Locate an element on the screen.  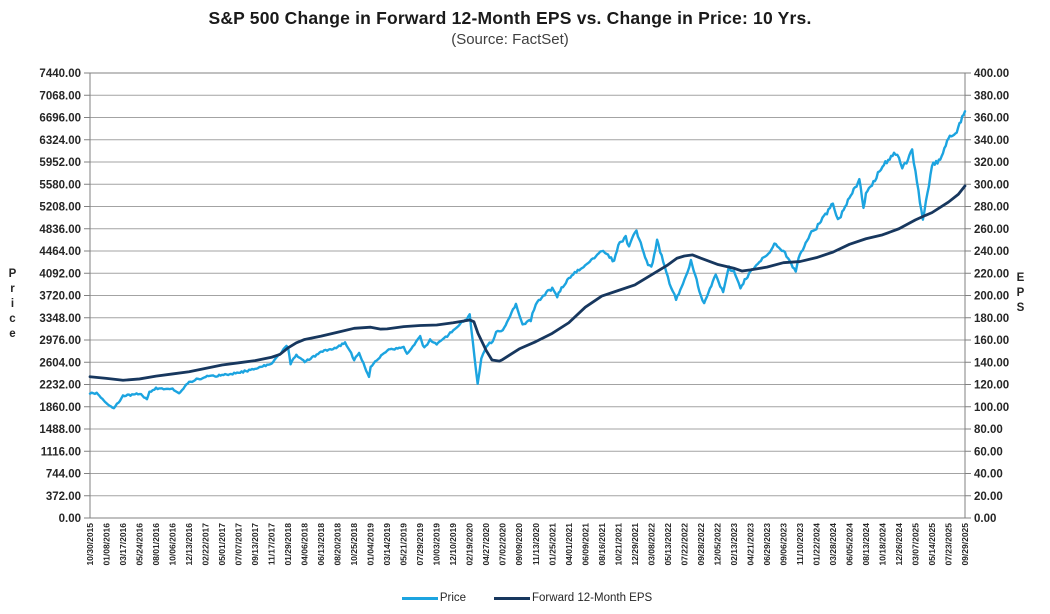
svg-text: 1860.00 is located at coordinates (60, 408).